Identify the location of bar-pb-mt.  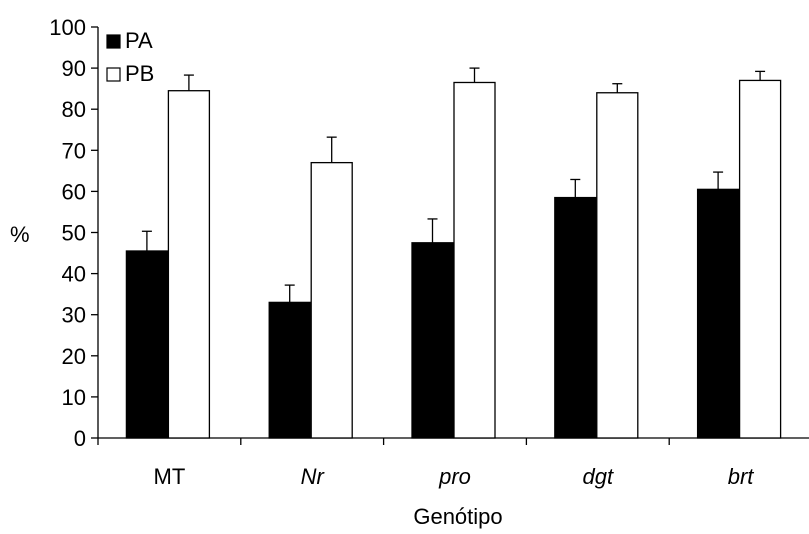
(189, 264).